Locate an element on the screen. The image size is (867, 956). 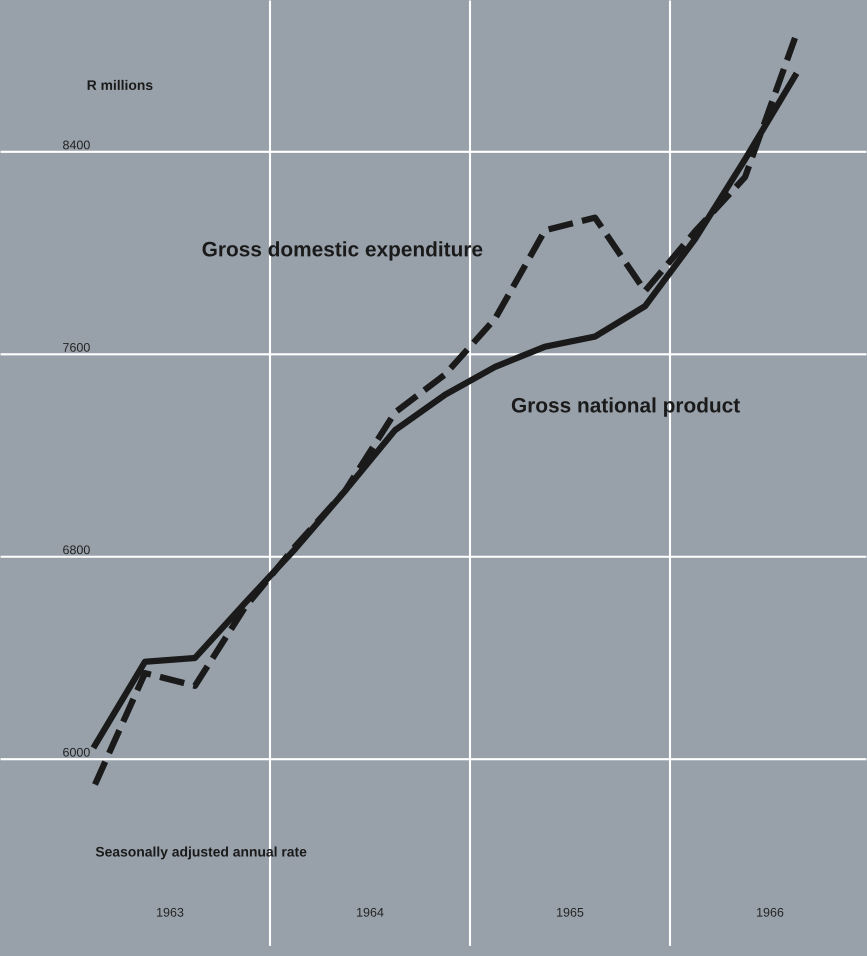
x-tick-label: 1965 is located at coordinates (570, 912).